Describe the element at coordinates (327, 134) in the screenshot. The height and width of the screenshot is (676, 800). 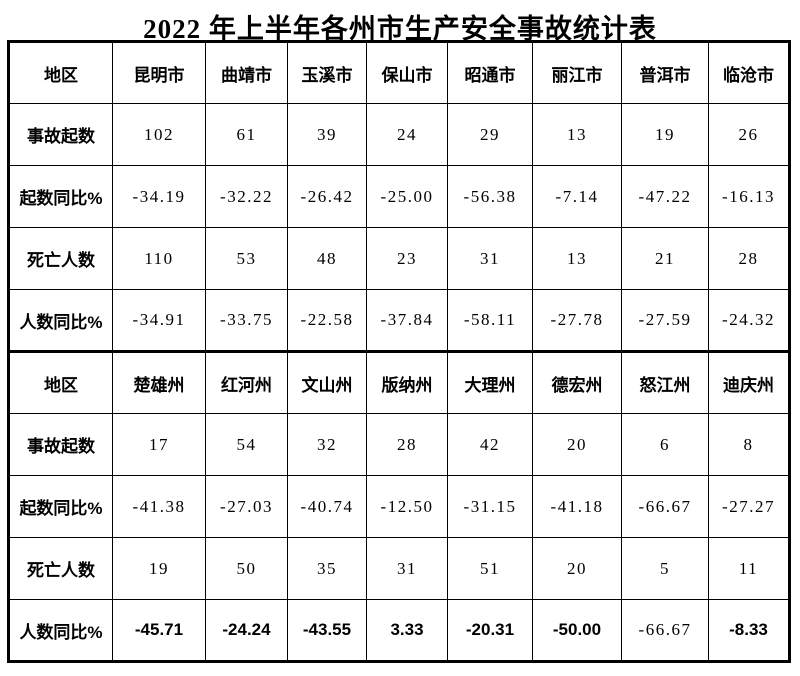
I see `value-cell: 39` at that location.